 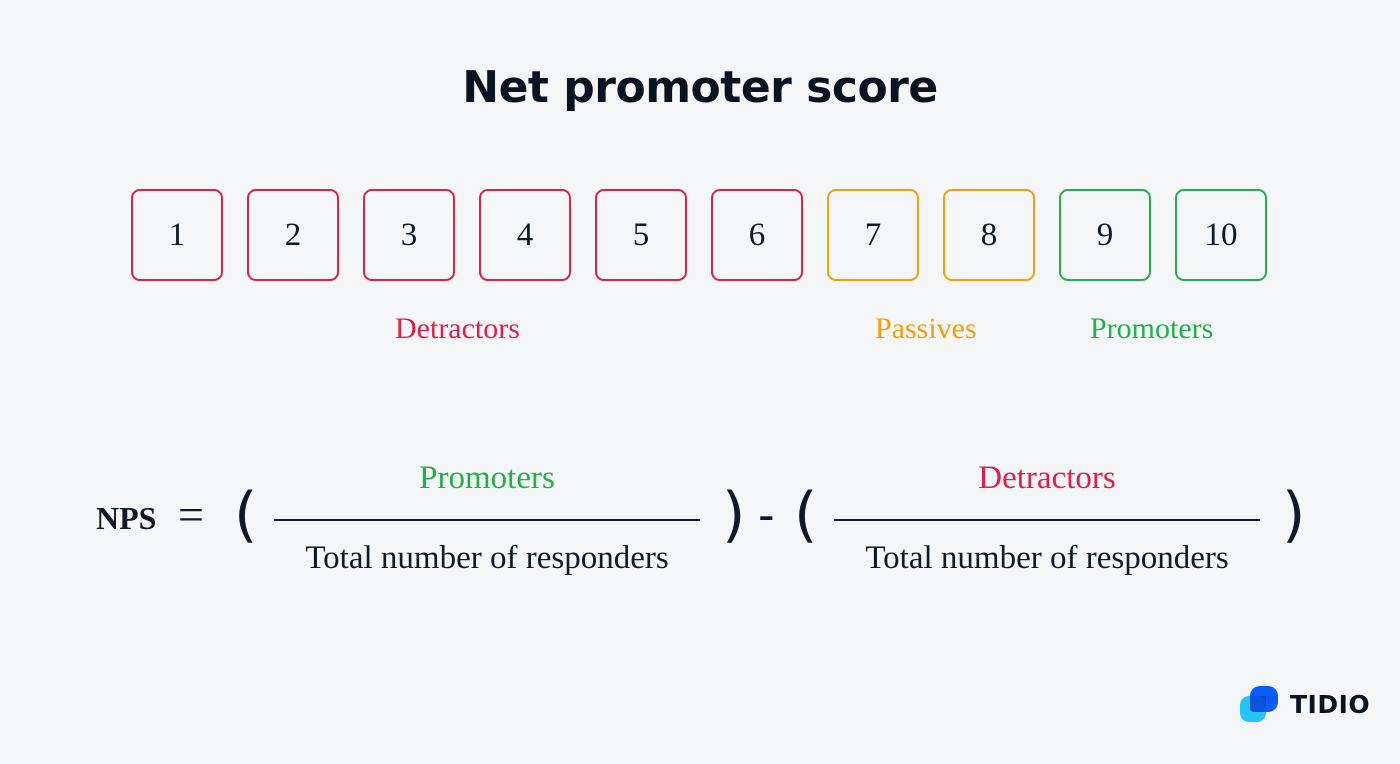 What do you see at coordinates (1294, 515) in the screenshot?
I see `formula-close-paren-right: )` at bounding box center [1294, 515].